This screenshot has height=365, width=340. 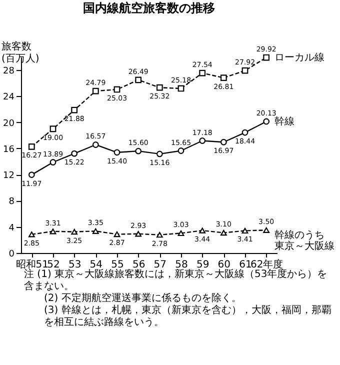 What do you see at coordinates (245, 265) in the screenshot?
I see `x-tick-label: 61` at bounding box center [245, 265].